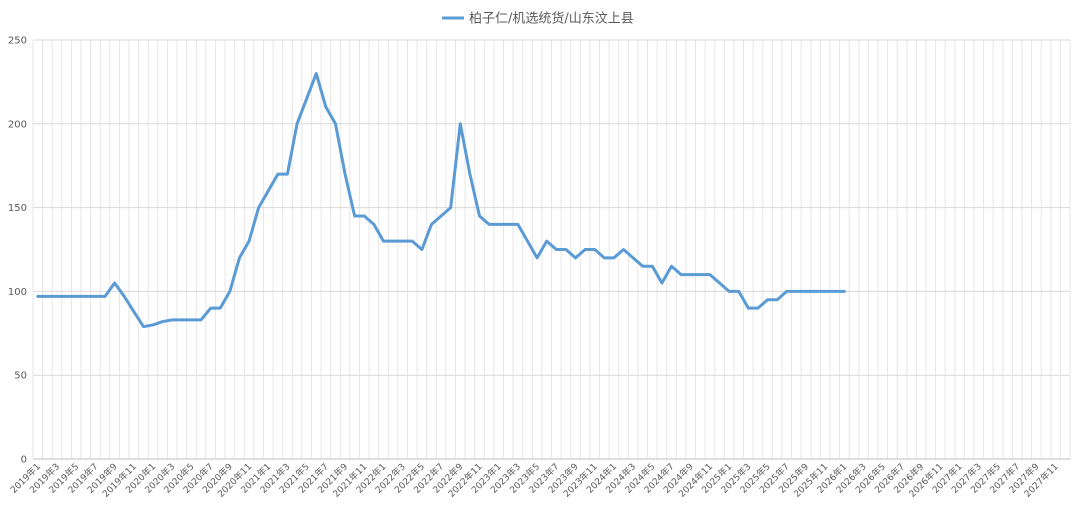 The height and width of the screenshot is (513, 1080). I want to click on legend-label: 柏子仁/机选统货/山东汶上县, so click(551, 19).